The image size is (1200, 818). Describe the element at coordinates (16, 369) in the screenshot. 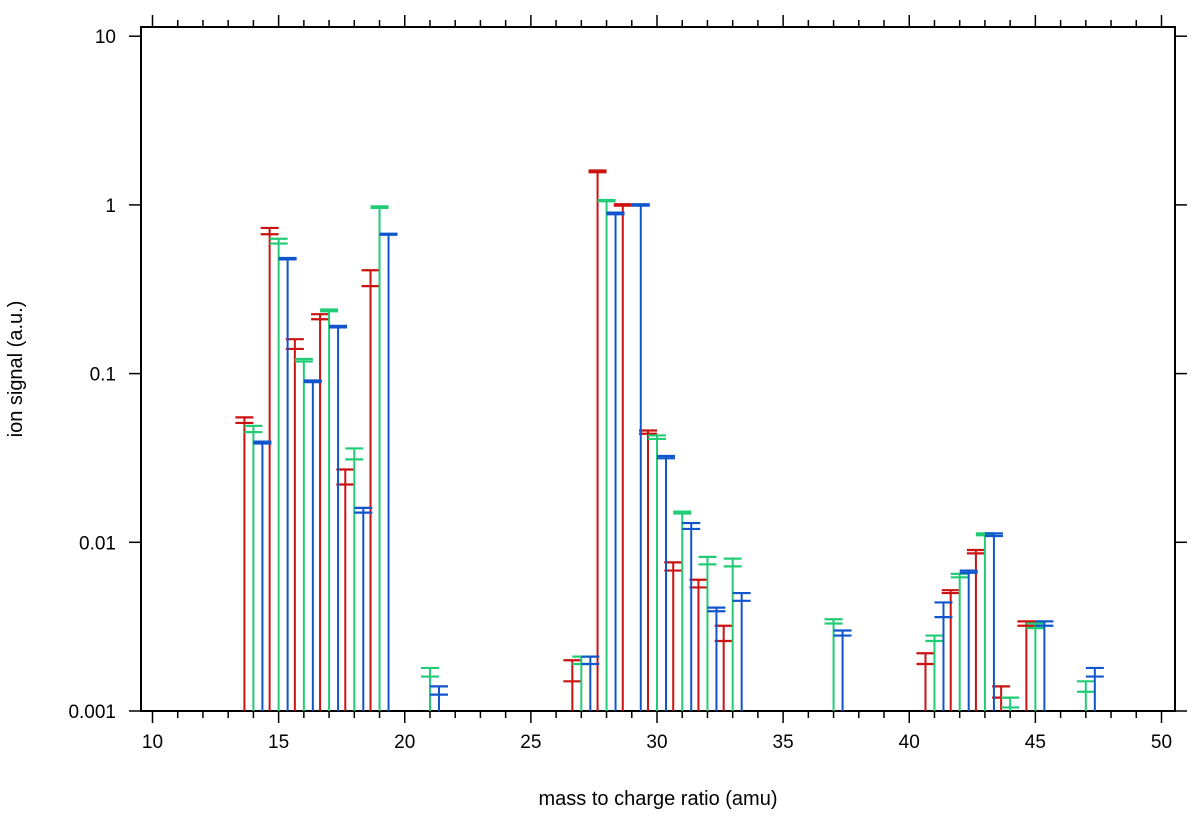

I see `y-axis-label: ion signal (a.u.)` at that location.